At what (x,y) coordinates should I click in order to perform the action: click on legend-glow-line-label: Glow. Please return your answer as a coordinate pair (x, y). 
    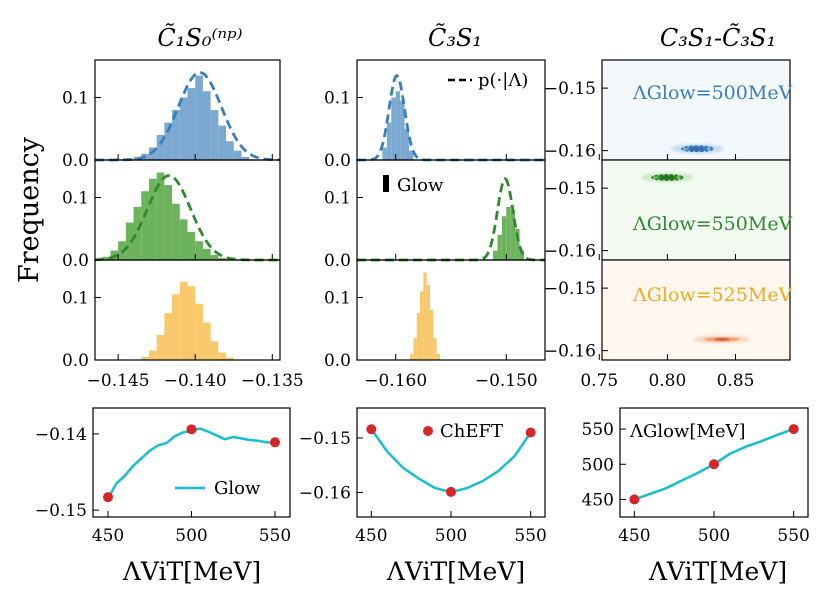
    Looking at the image, I should click on (237, 488).